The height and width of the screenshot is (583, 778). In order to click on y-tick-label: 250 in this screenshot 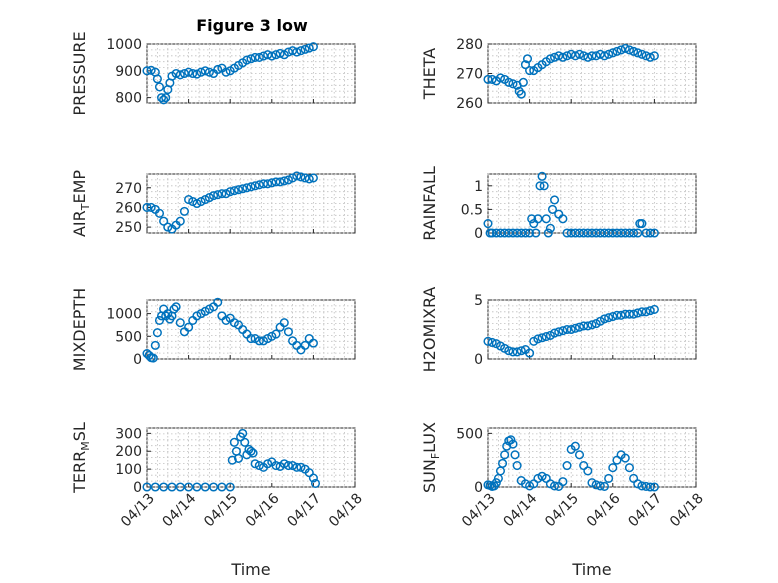, I will do `click(128, 228)`.